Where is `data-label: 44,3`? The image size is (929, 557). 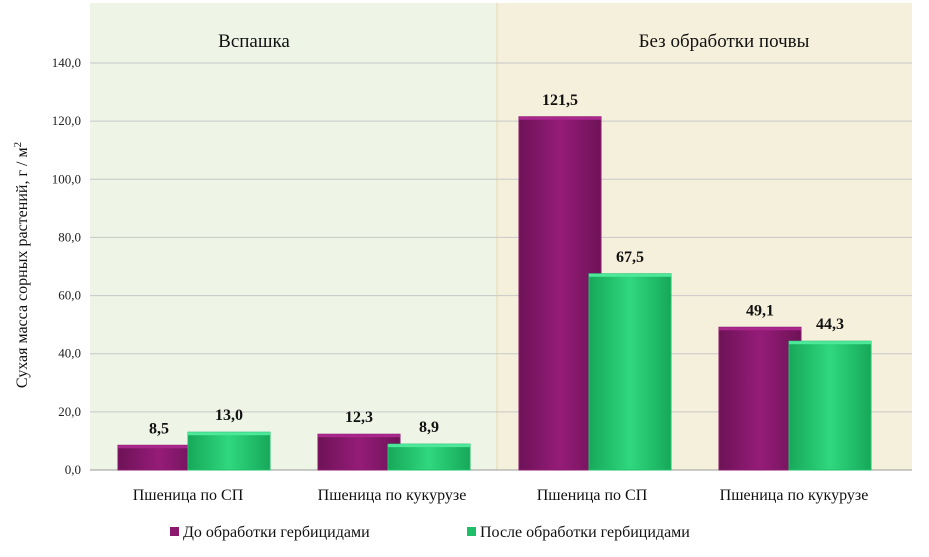
data-label: 44,3 is located at coordinates (830, 324).